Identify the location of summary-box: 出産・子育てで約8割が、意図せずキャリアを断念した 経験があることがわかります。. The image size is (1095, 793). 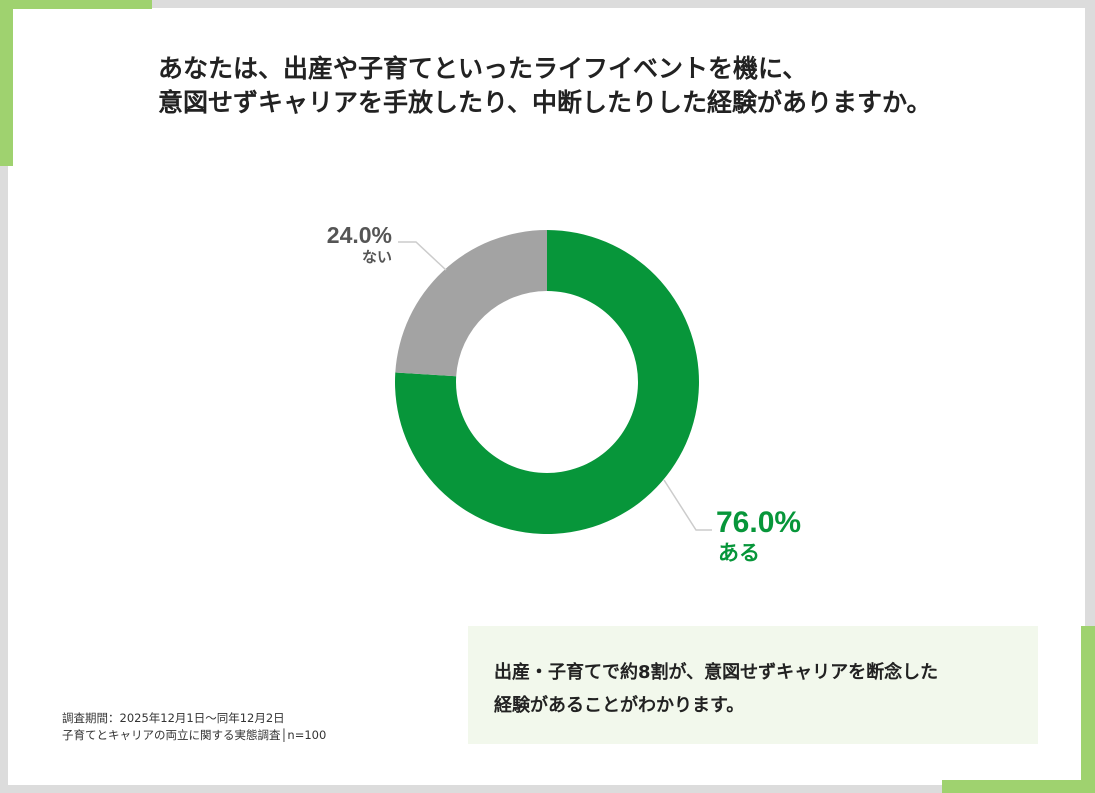
(753, 685).